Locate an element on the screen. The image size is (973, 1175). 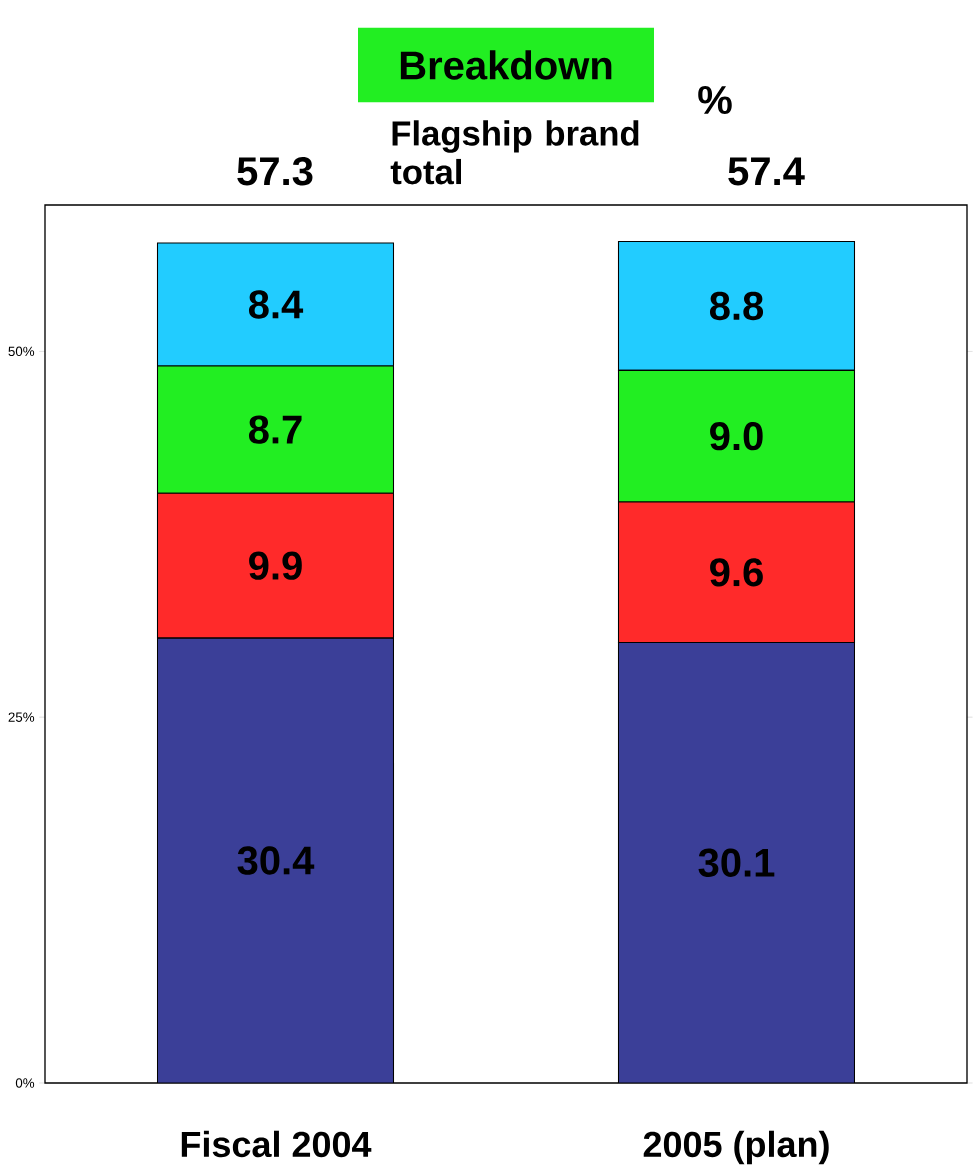
y-tick-label: 50% is located at coordinates (21, 351).